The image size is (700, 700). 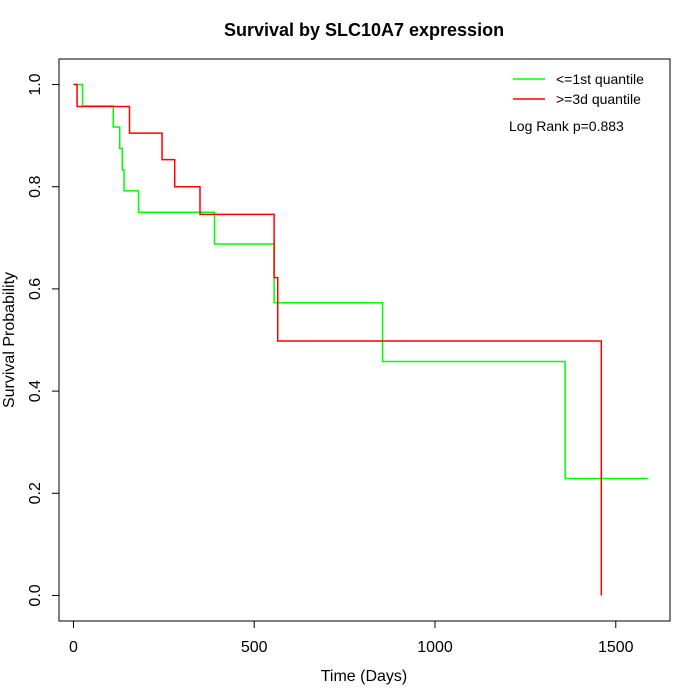 I want to click on y-axis: 0.0 0.2 0.4 0.6 0.8 1.0, so click(x=43, y=340).